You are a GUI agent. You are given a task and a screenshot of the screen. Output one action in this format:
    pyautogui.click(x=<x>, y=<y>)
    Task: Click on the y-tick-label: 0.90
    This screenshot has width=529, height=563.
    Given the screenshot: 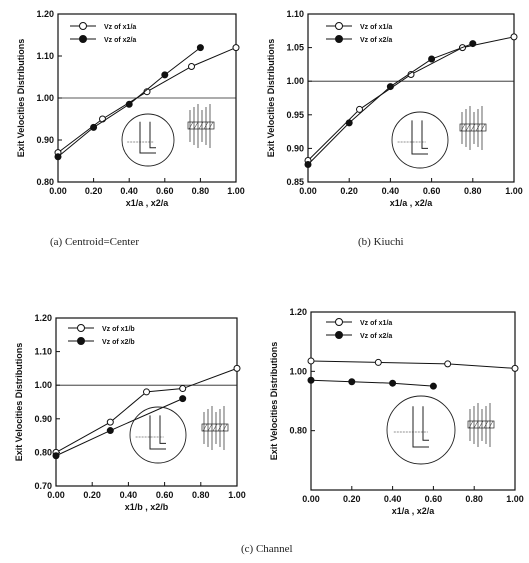 What is the action you would take?
    pyautogui.click(x=45, y=140)
    